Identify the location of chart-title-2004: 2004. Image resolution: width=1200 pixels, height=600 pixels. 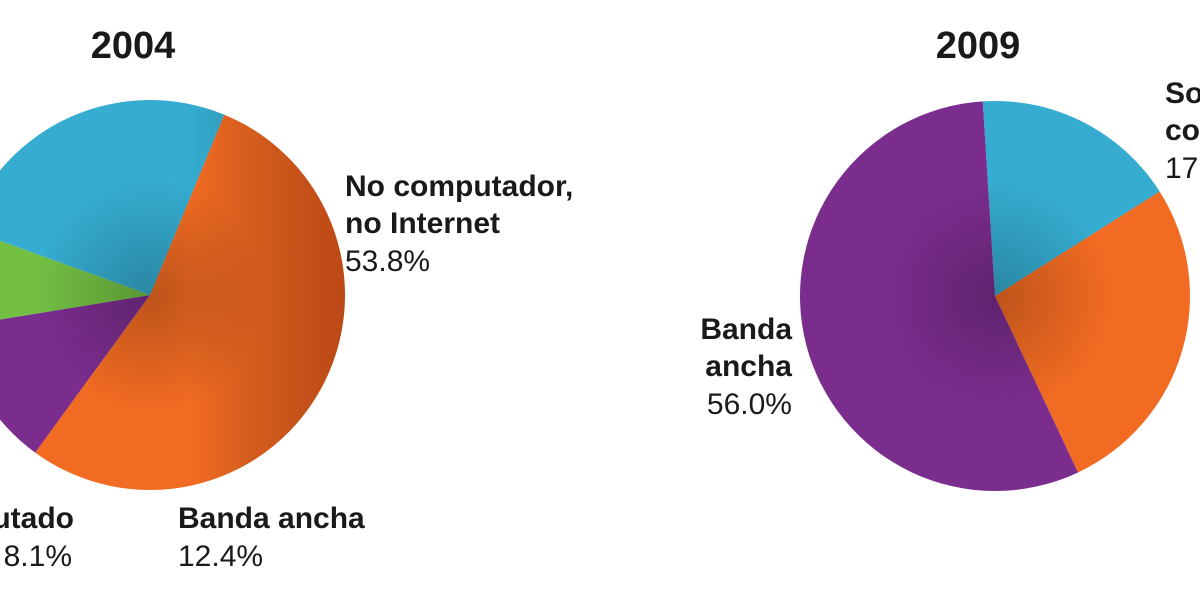
(133, 46).